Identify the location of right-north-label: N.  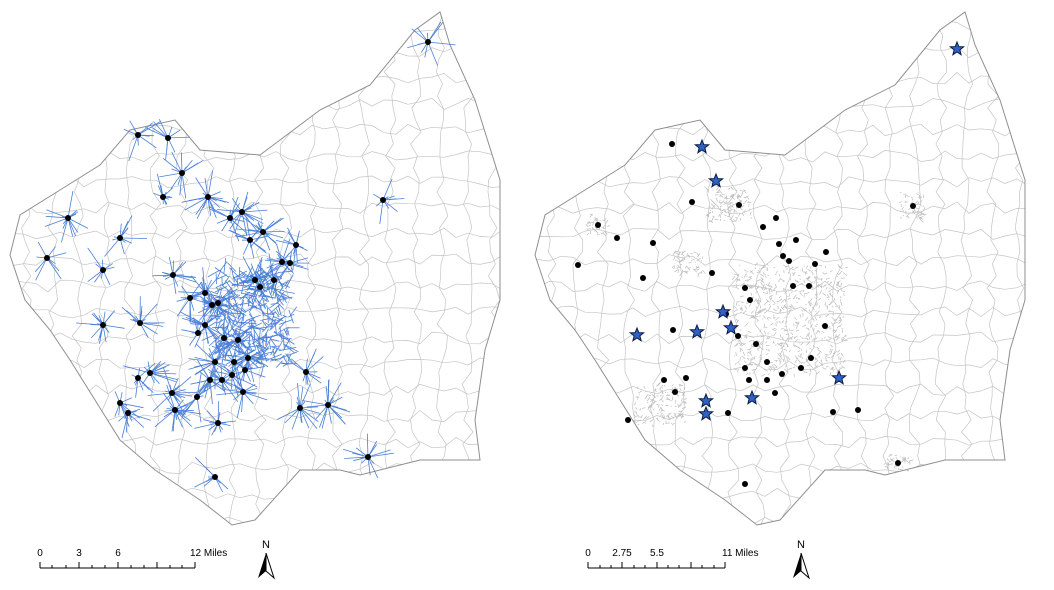
(801, 545).